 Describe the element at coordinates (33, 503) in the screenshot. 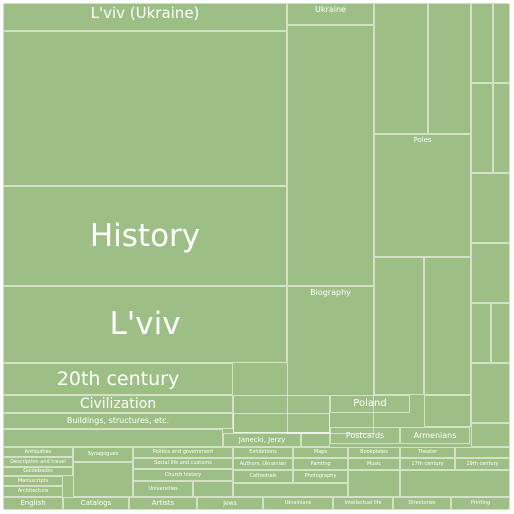

I see `treemap-cell: English` at that location.